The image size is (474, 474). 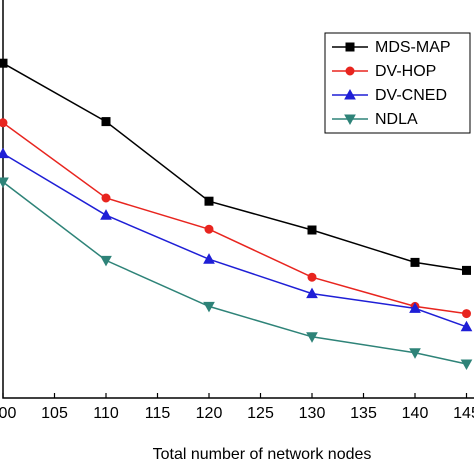 I want to click on x-tick-label: 140, so click(x=415, y=413).